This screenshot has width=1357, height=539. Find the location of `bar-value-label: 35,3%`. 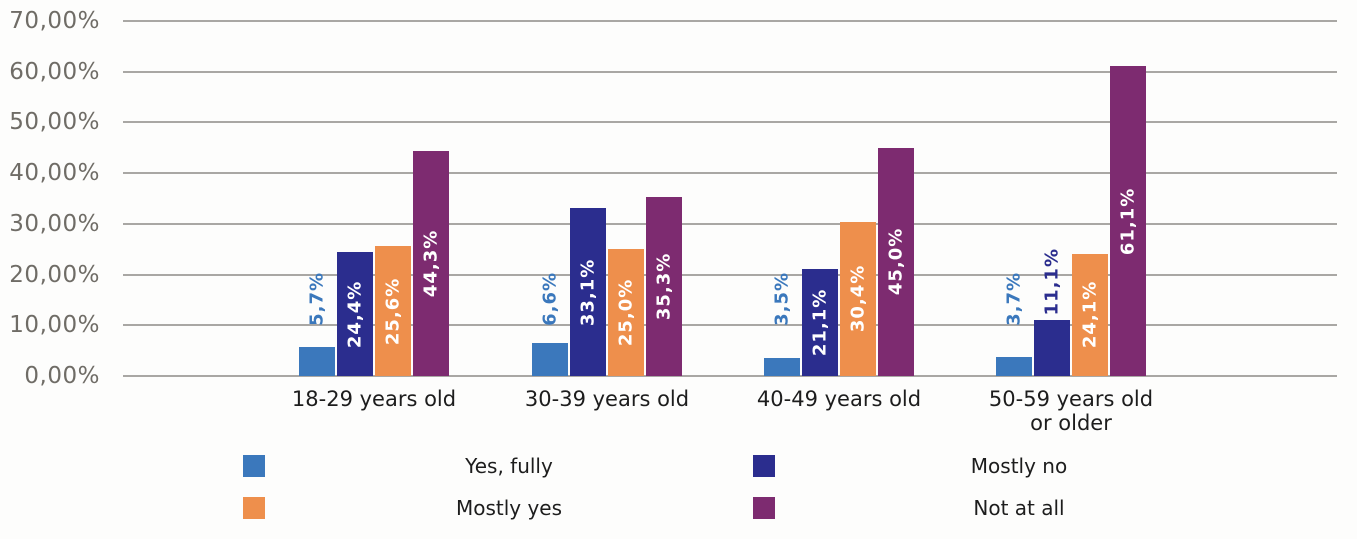

bar-value-label: 35,3% is located at coordinates (664, 286).